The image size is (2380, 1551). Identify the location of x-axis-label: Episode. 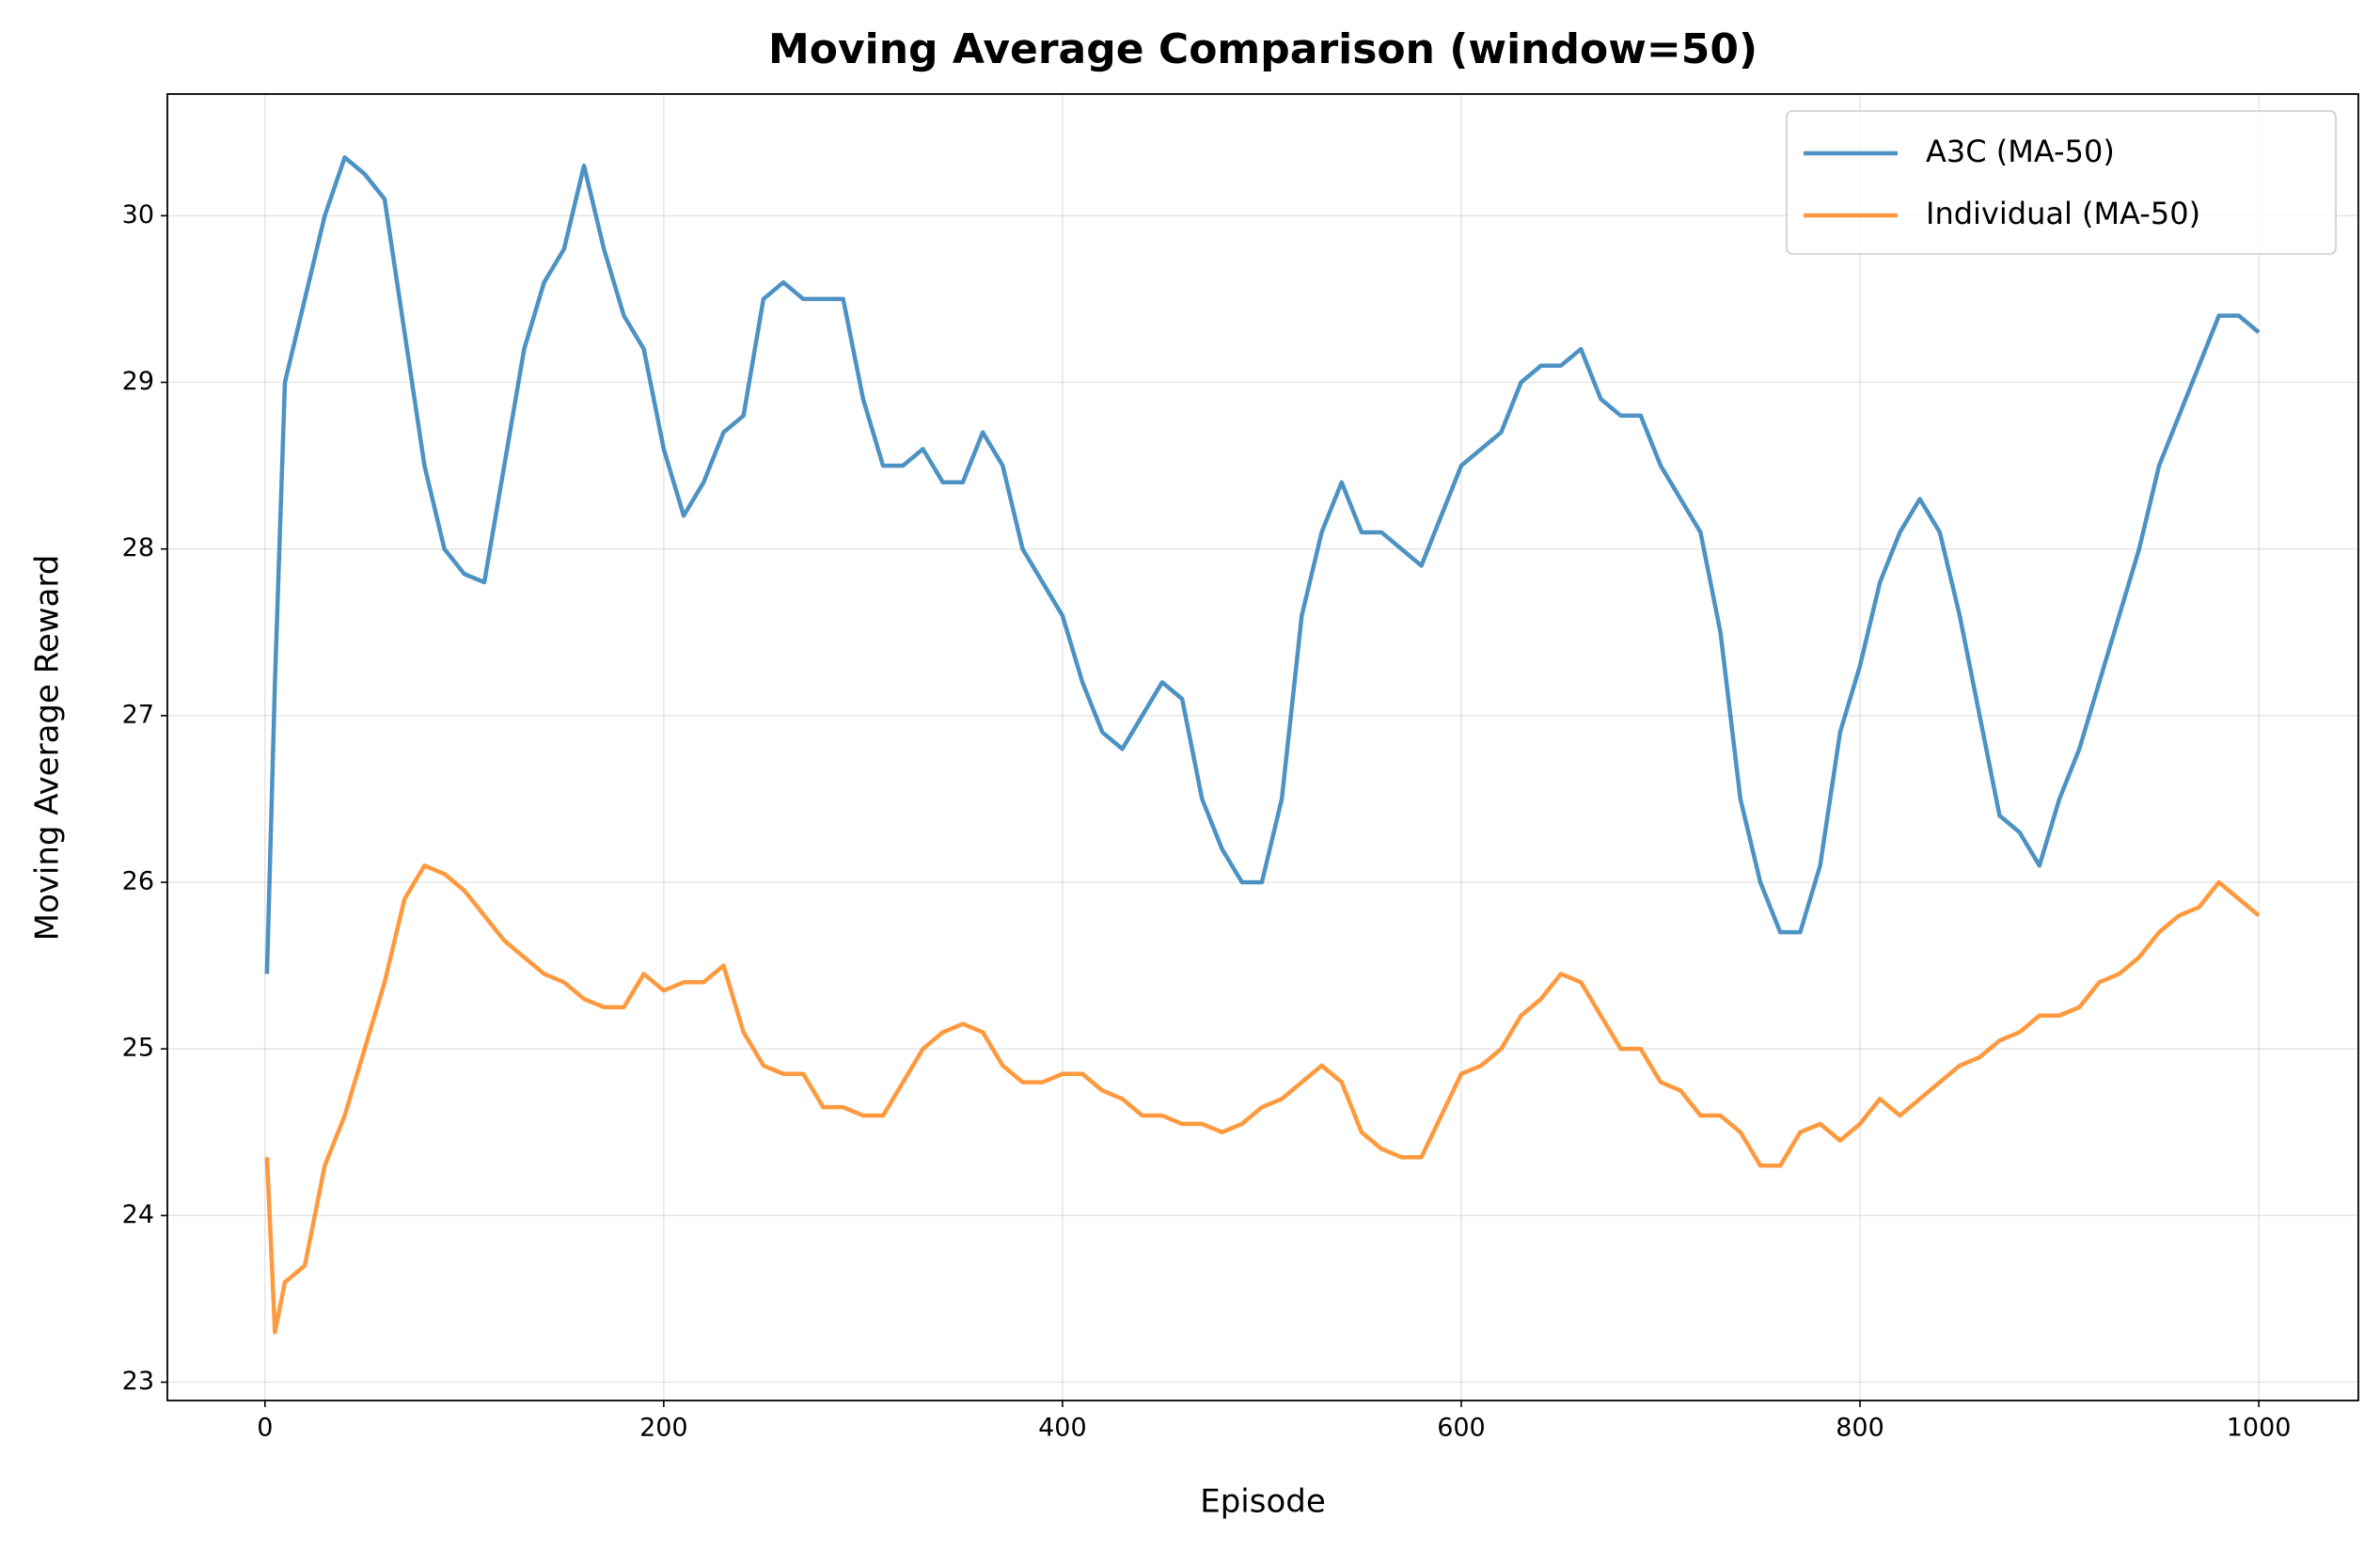
(1263, 1502).